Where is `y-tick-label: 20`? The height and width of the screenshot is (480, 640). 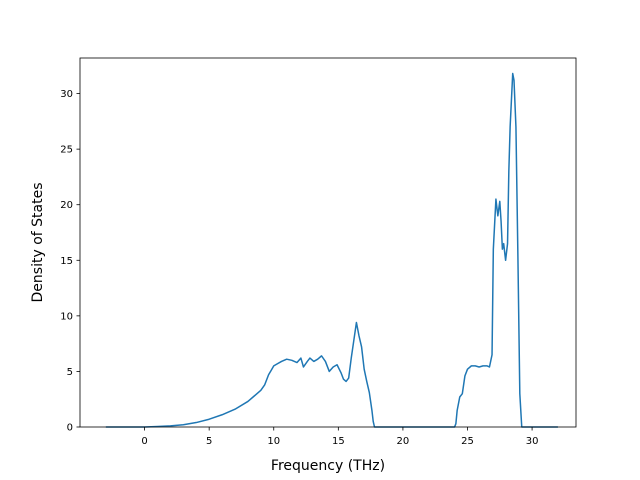 y-tick-label: 20 is located at coordinates (66, 205).